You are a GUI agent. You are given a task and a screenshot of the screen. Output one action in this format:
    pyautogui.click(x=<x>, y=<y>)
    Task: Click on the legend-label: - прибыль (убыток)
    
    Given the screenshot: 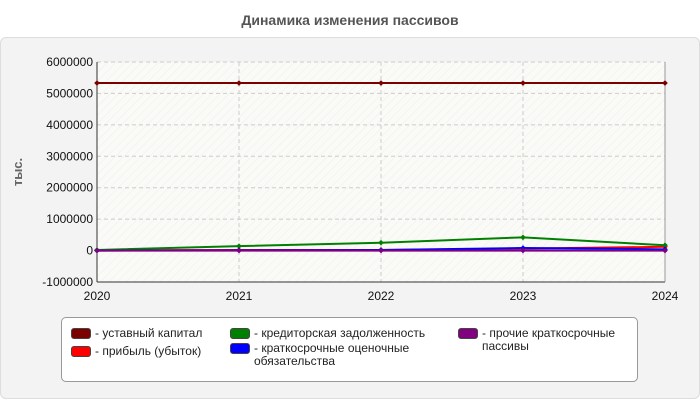 What is the action you would take?
    pyautogui.click(x=148, y=351)
    